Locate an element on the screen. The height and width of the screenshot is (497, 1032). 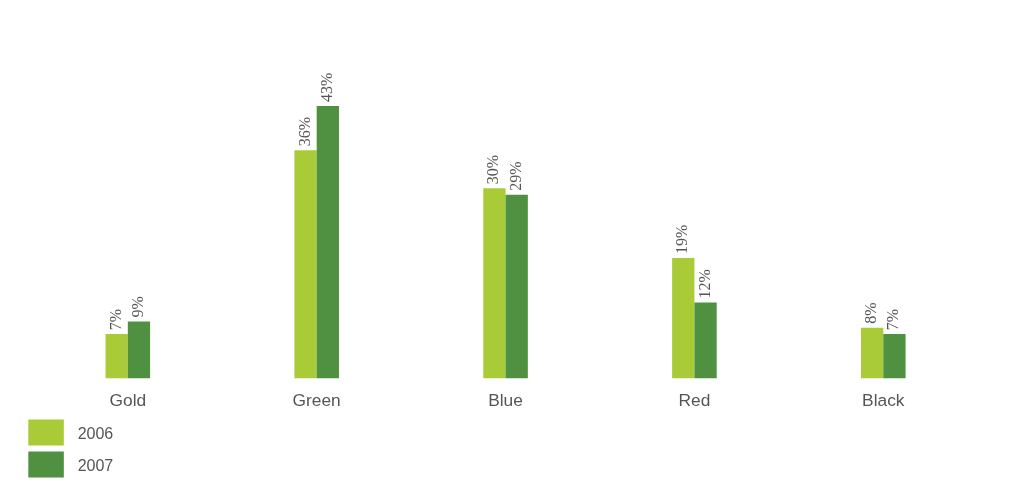
data-label: 9% is located at coordinates (137, 307).